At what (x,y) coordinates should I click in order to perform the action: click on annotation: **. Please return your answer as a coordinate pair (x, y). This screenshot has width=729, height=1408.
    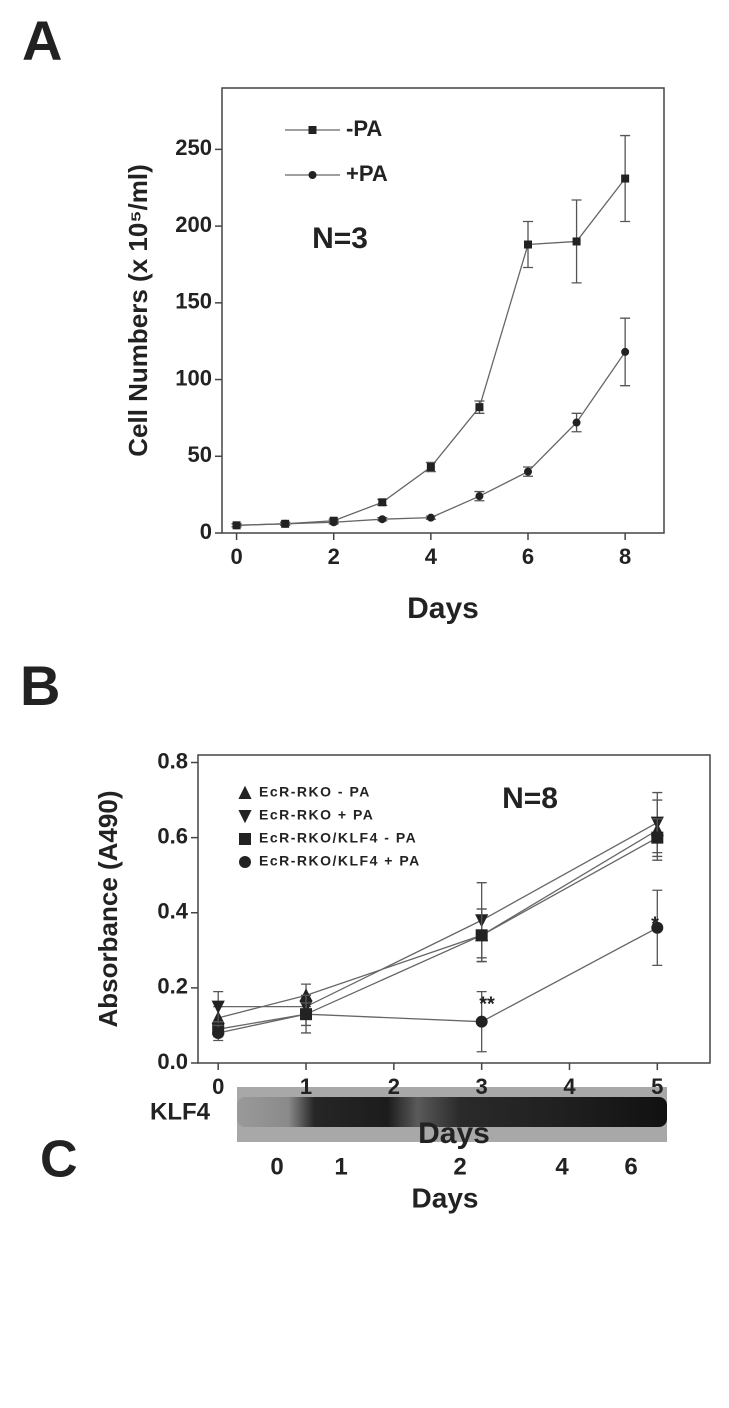
    Looking at the image, I should click on (487, 1004).